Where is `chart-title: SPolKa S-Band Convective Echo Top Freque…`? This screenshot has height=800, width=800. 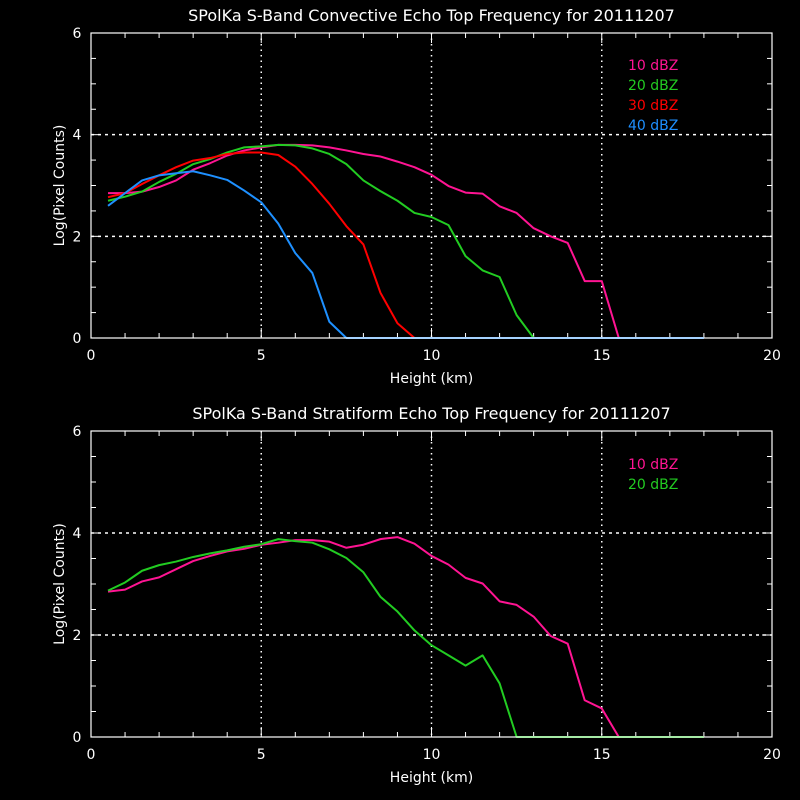 chart-title: SPolKa S-Band Convective Echo Top Freque… is located at coordinates (431, 15).